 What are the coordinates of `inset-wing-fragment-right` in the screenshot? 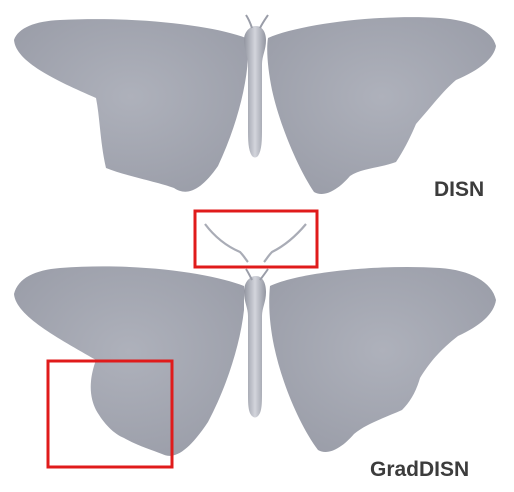 It's located at (285, 243).